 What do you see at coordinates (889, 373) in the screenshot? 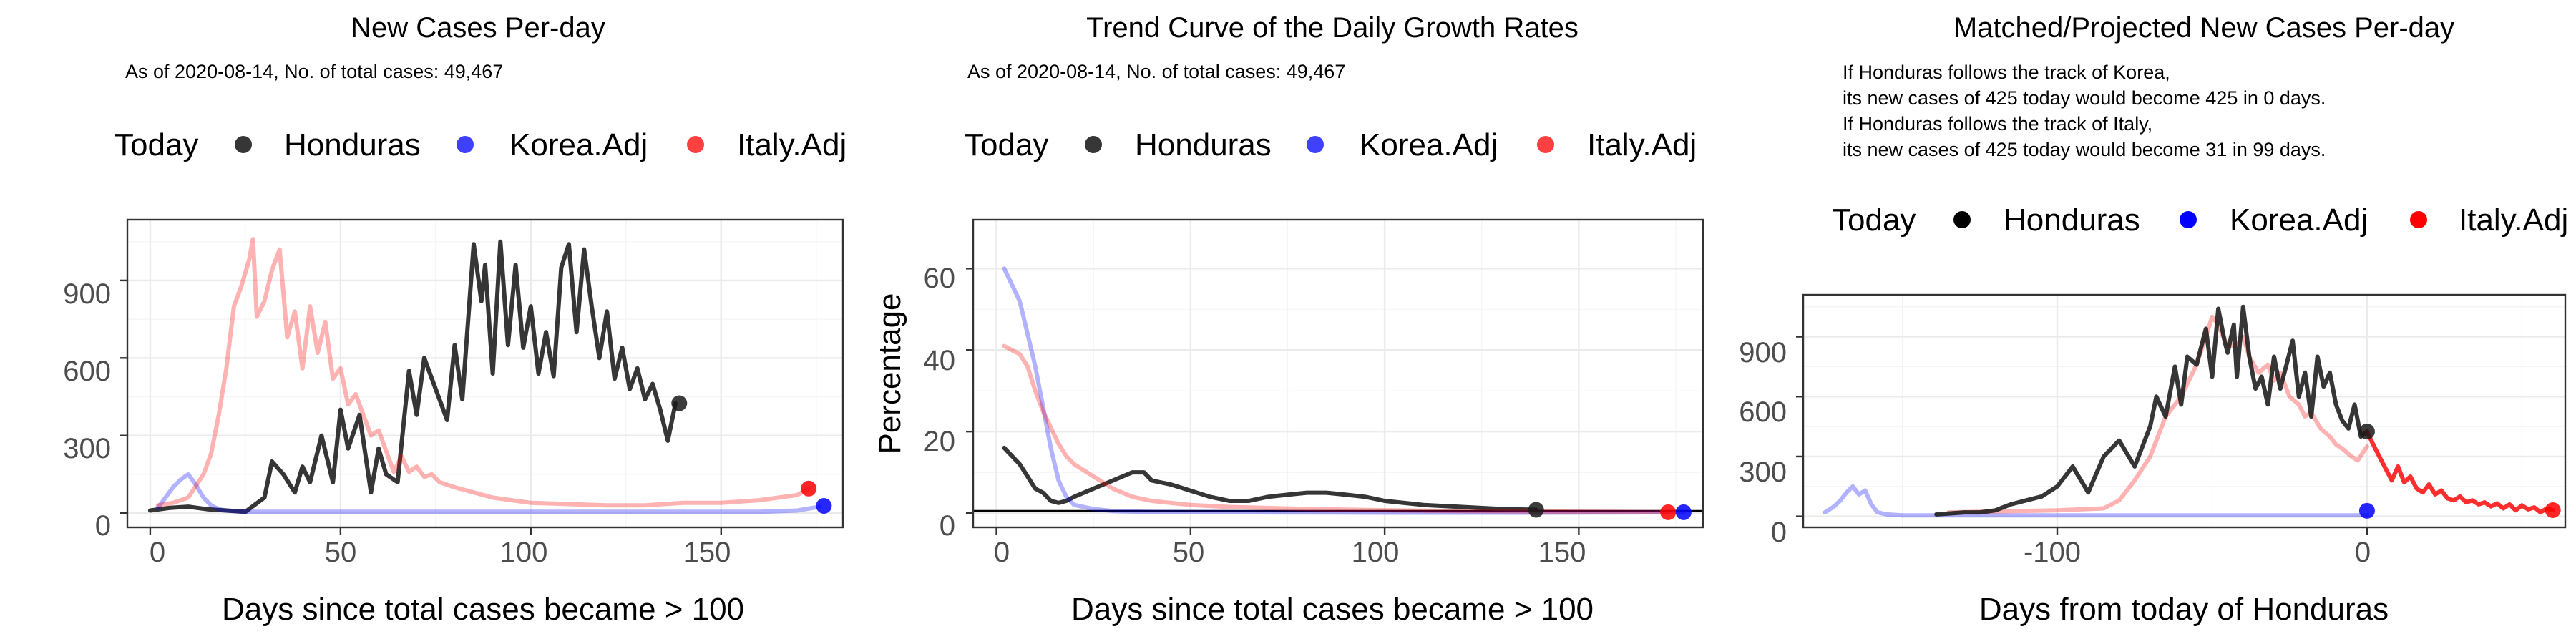
I see `panel2-y-axis-title: Percentage` at bounding box center [889, 373].